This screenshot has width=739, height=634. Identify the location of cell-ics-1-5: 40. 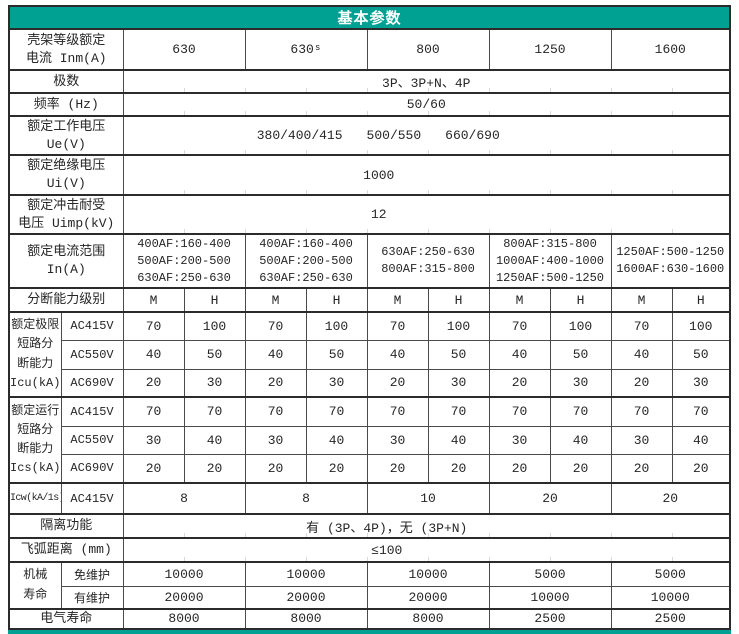
(458, 440).